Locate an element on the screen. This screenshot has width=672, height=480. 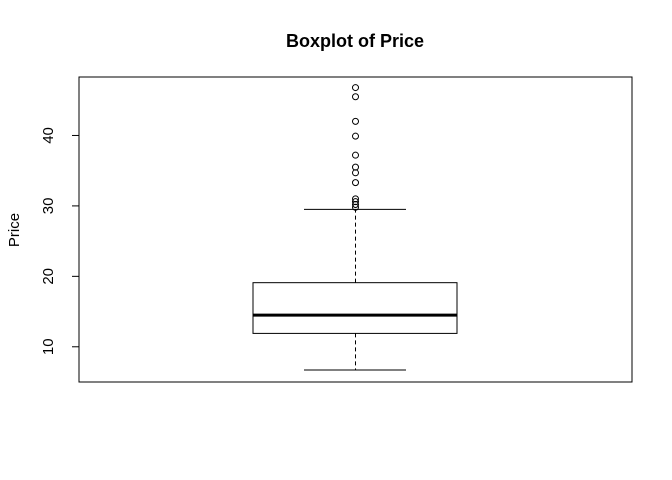
y-tick-label: 40 is located at coordinates (48, 135).